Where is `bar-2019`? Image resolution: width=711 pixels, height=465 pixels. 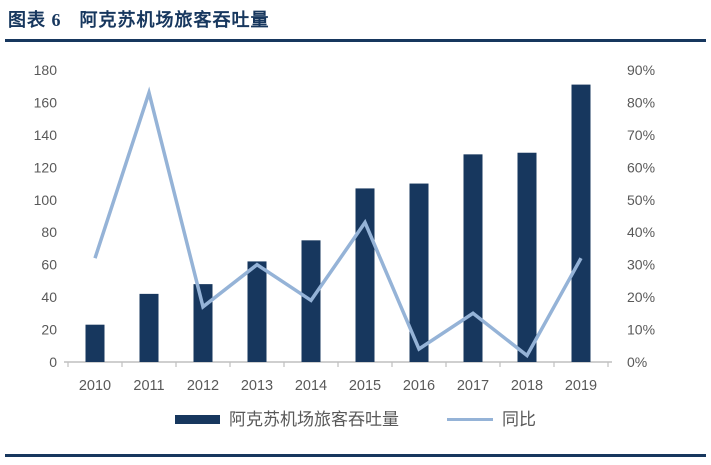
bar-2019 is located at coordinates (581, 223).